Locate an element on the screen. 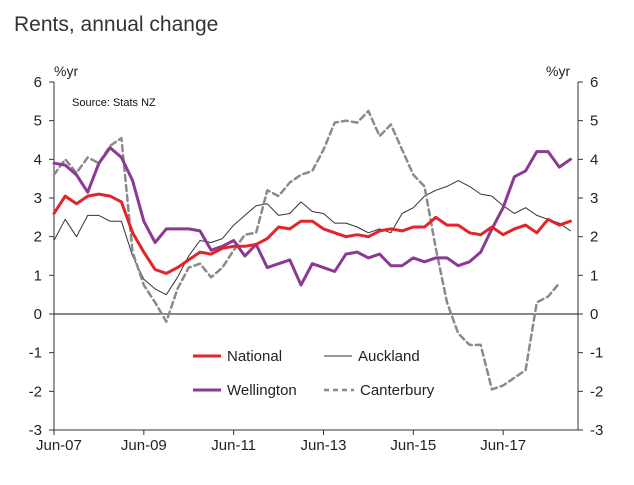  x-axis-ticks: Jun-07 Jun-09 Jun-11 Jun-13 Jun-15 Jun-17 is located at coordinates (281, 442).